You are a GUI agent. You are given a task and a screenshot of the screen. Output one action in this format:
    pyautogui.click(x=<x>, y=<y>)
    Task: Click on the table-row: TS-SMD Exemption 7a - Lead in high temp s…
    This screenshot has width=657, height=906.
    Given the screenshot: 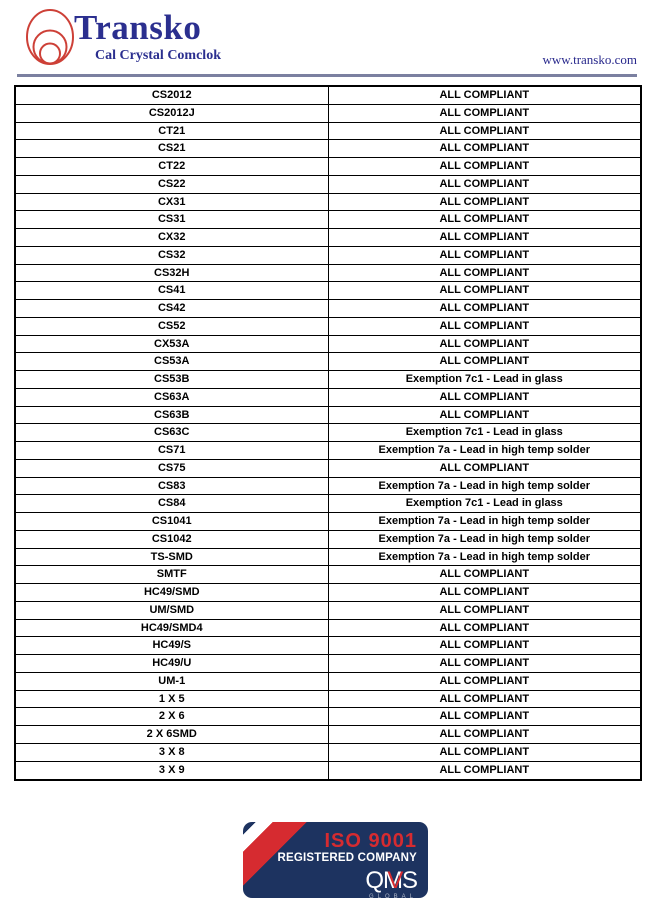 What is the action you would take?
    pyautogui.click(x=328, y=557)
    